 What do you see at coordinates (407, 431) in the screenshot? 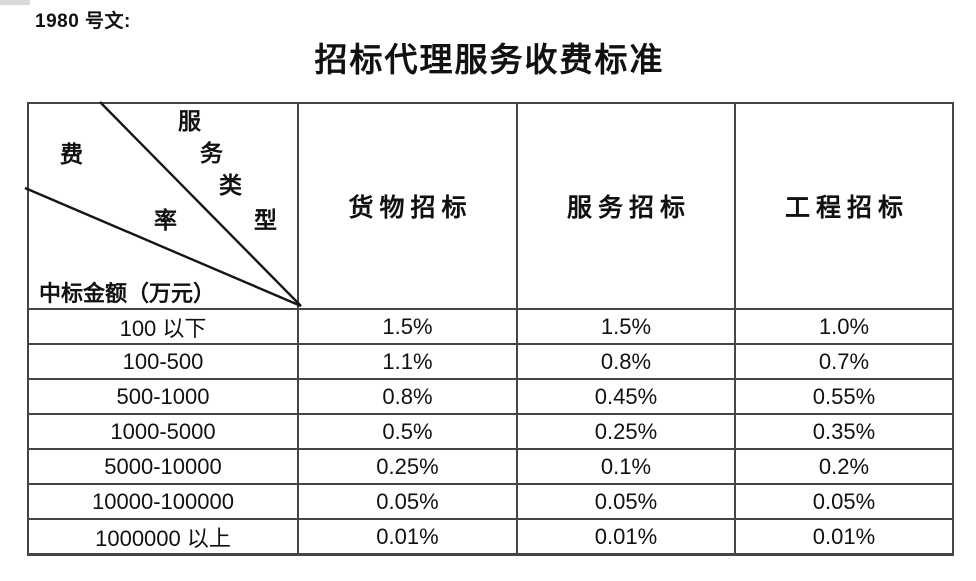
I see `fee-cell: 0.5%` at bounding box center [407, 431].